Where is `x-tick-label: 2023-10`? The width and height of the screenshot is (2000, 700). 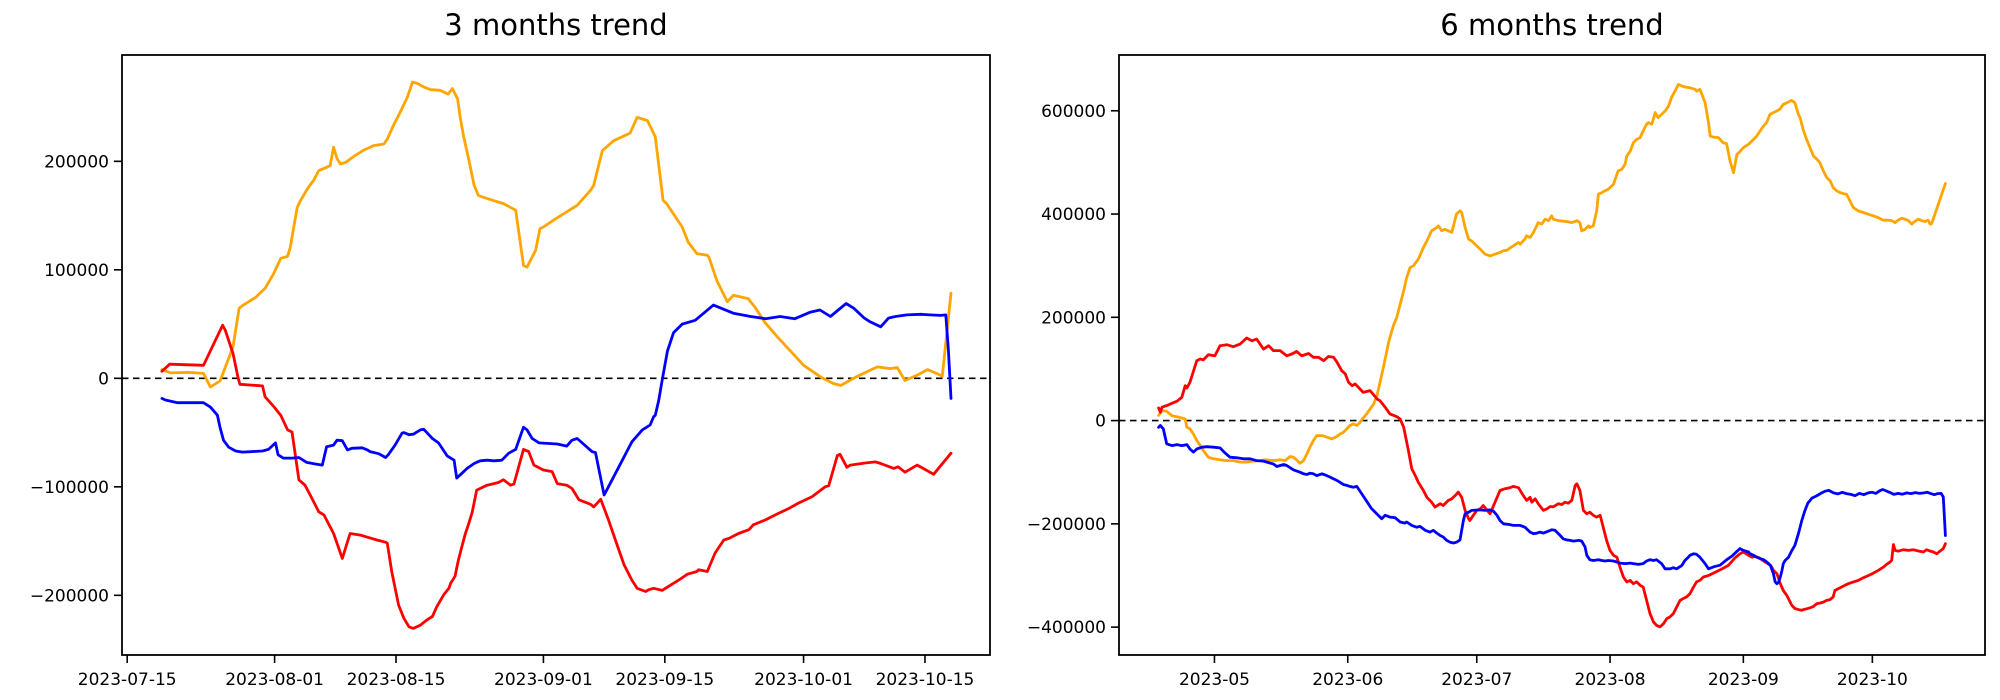
x-tick-label: 2023-10 is located at coordinates (1872, 680).